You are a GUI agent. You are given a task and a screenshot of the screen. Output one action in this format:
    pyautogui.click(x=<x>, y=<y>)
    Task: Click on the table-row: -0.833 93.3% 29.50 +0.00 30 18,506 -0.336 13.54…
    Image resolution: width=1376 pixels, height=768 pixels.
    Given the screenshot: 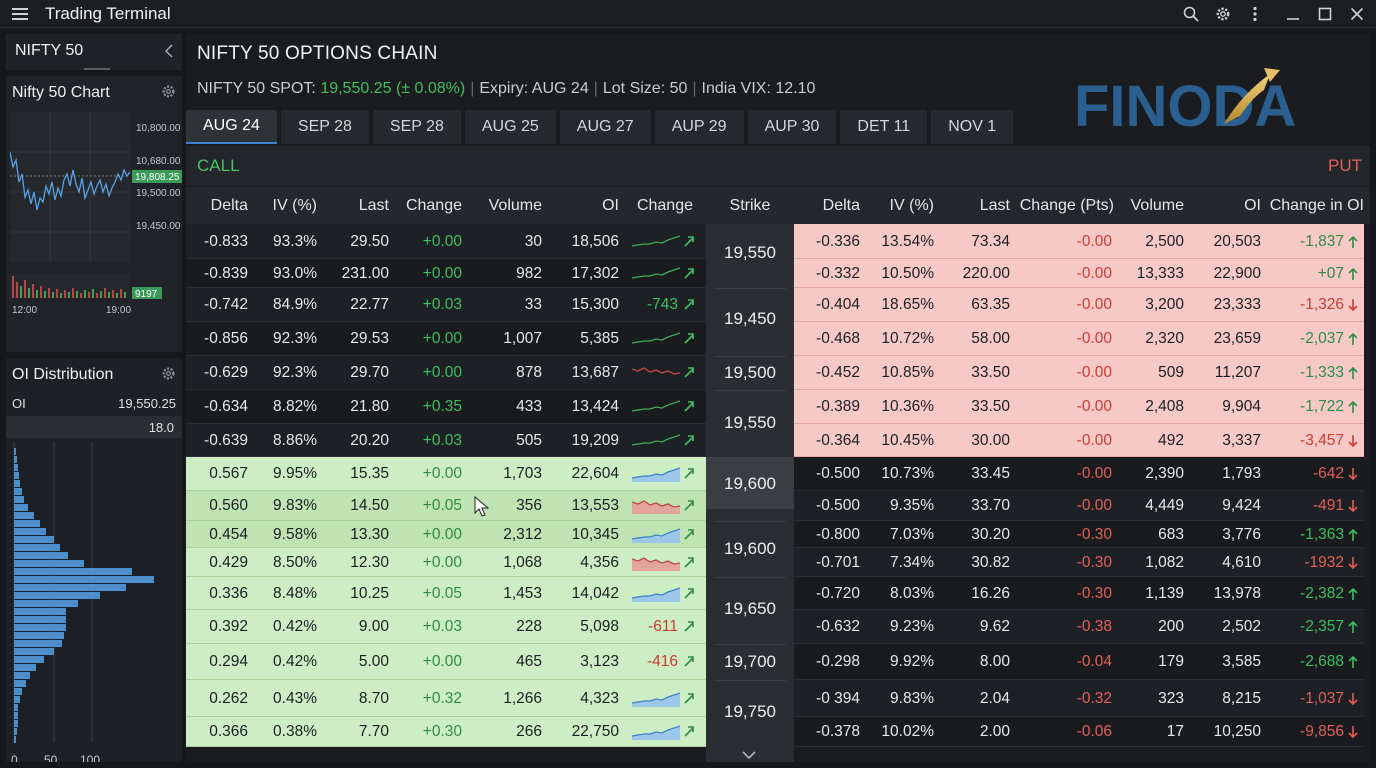 What is the action you would take?
    pyautogui.click(x=778, y=241)
    